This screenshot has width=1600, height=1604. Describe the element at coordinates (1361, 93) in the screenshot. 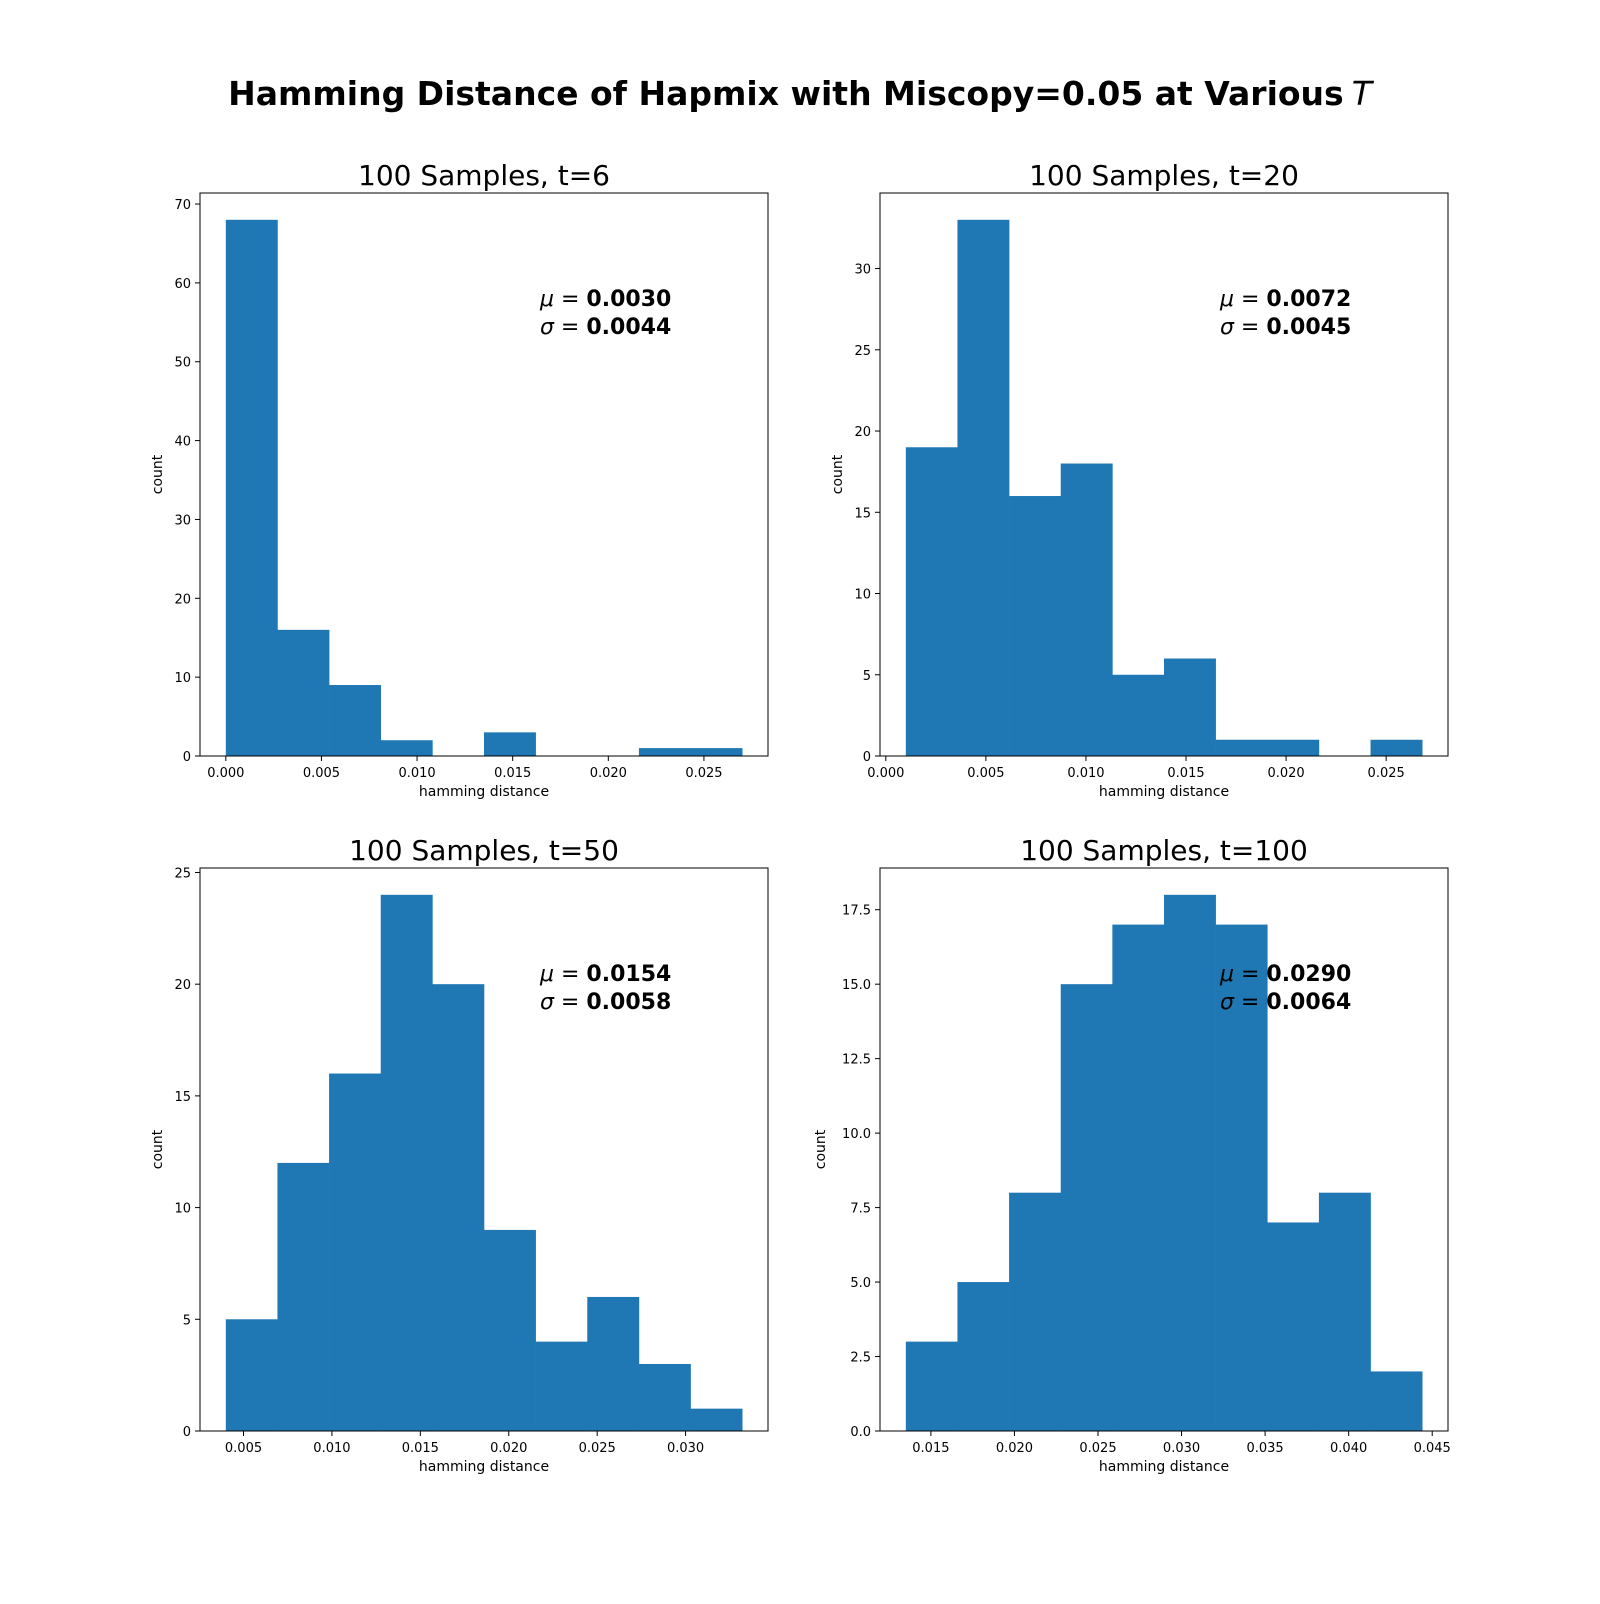

I see `figure-title-variable: T` at that location.